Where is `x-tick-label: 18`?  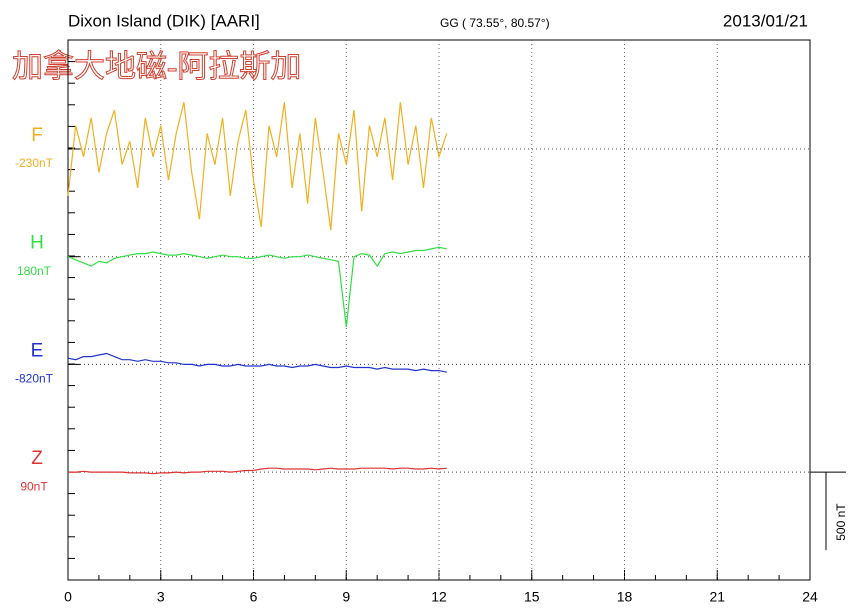 x-tick-label: 18 is located at coordinates (625, 597).